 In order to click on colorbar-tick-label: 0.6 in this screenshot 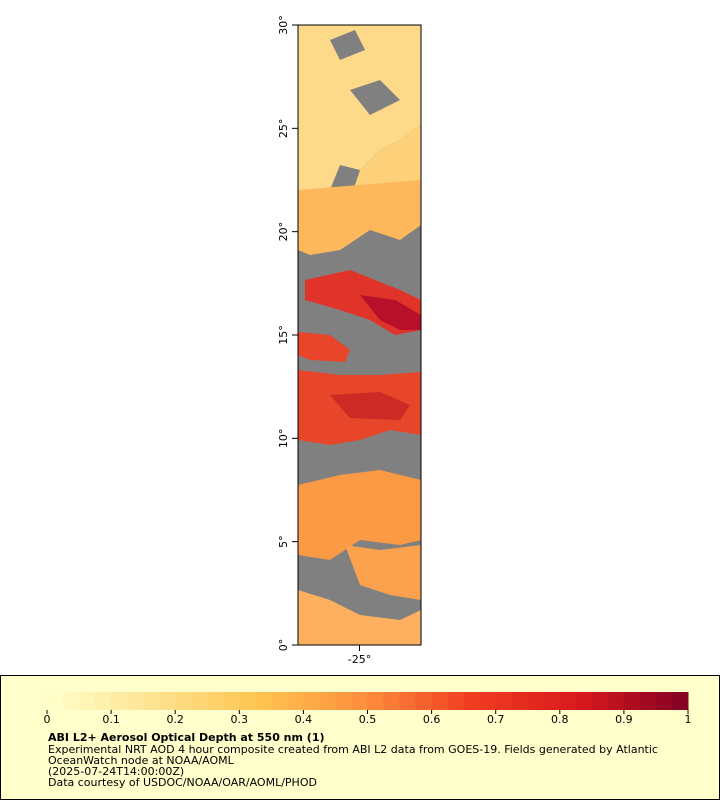, I will do `click(432, 719)`.